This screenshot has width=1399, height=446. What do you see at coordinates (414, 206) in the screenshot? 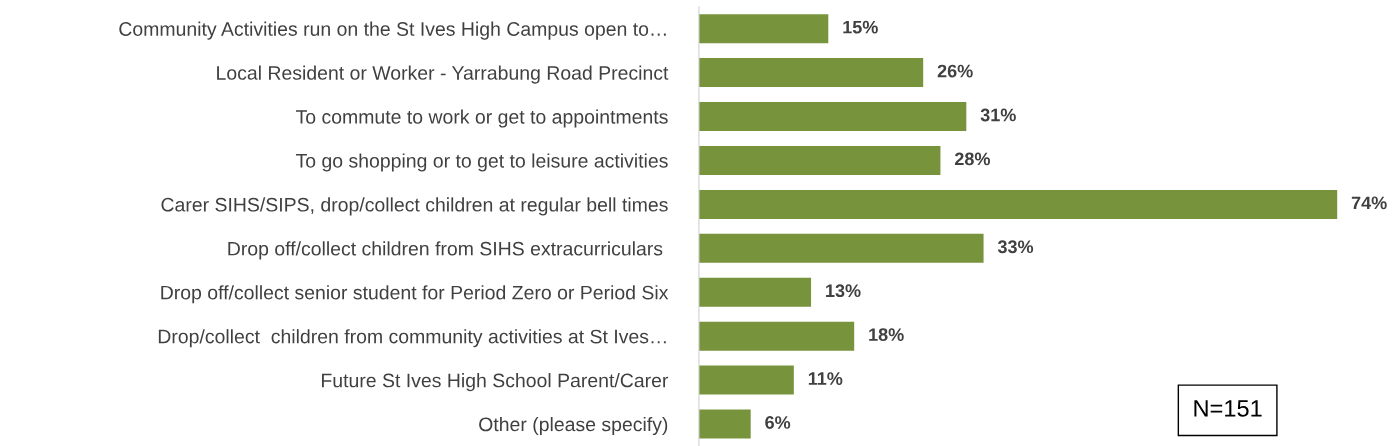
I see `y-tick-label: Carer SIHS/SIPS, drop/collect children at regular bell times` at bounding box center [414, 206].